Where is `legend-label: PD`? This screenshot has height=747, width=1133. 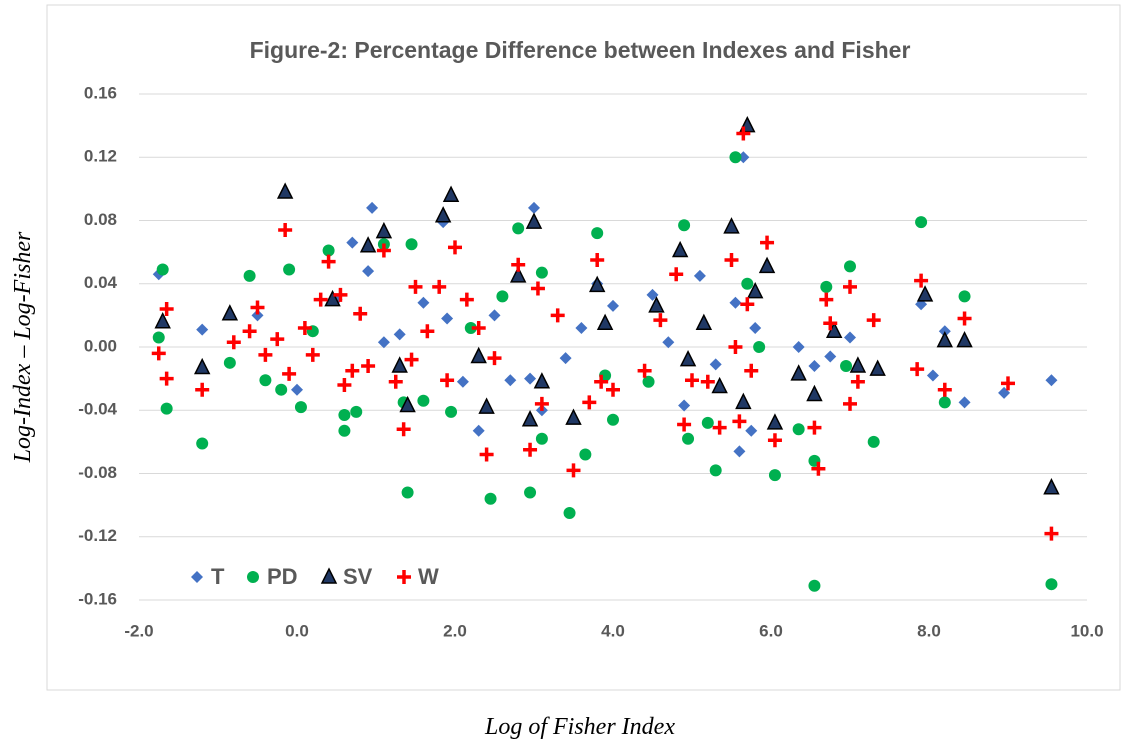
legend-label: PD is located at coordinates (282, 576).